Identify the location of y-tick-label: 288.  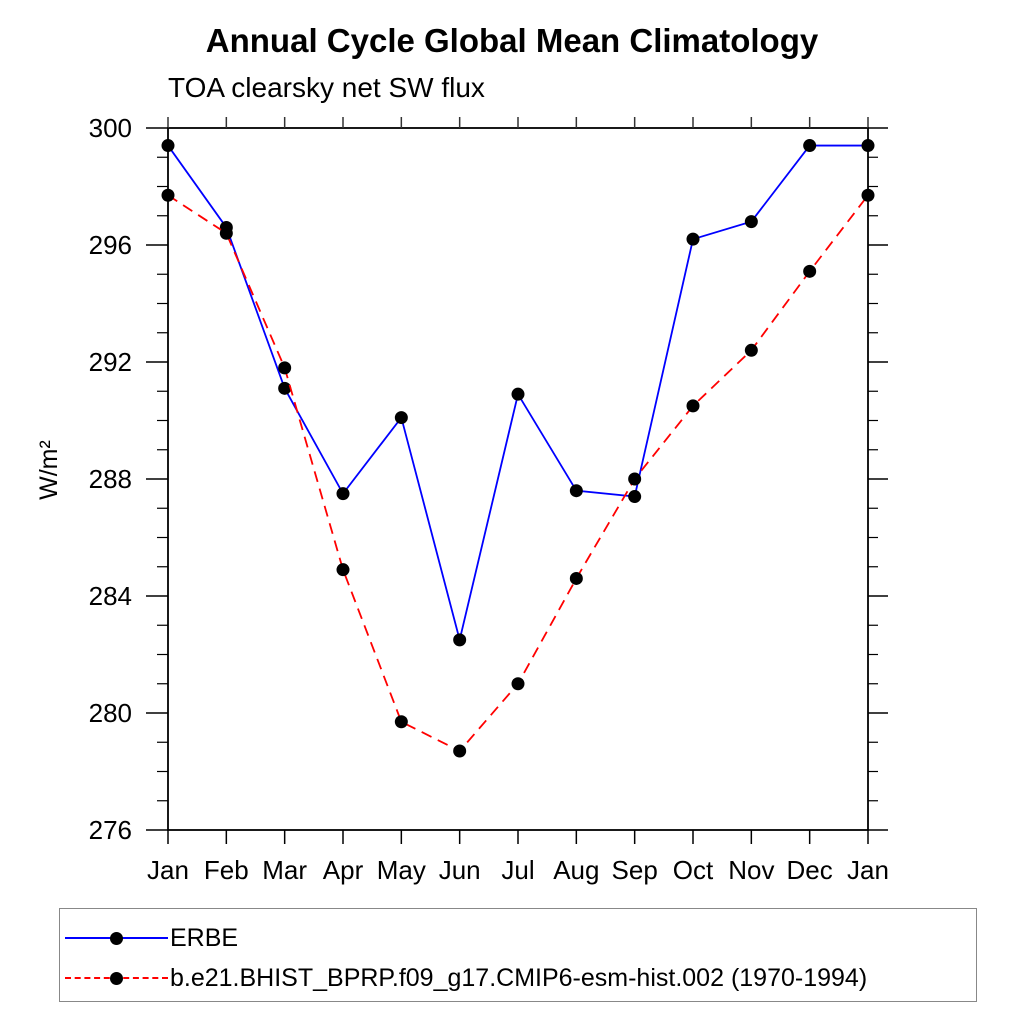
(110, 479).